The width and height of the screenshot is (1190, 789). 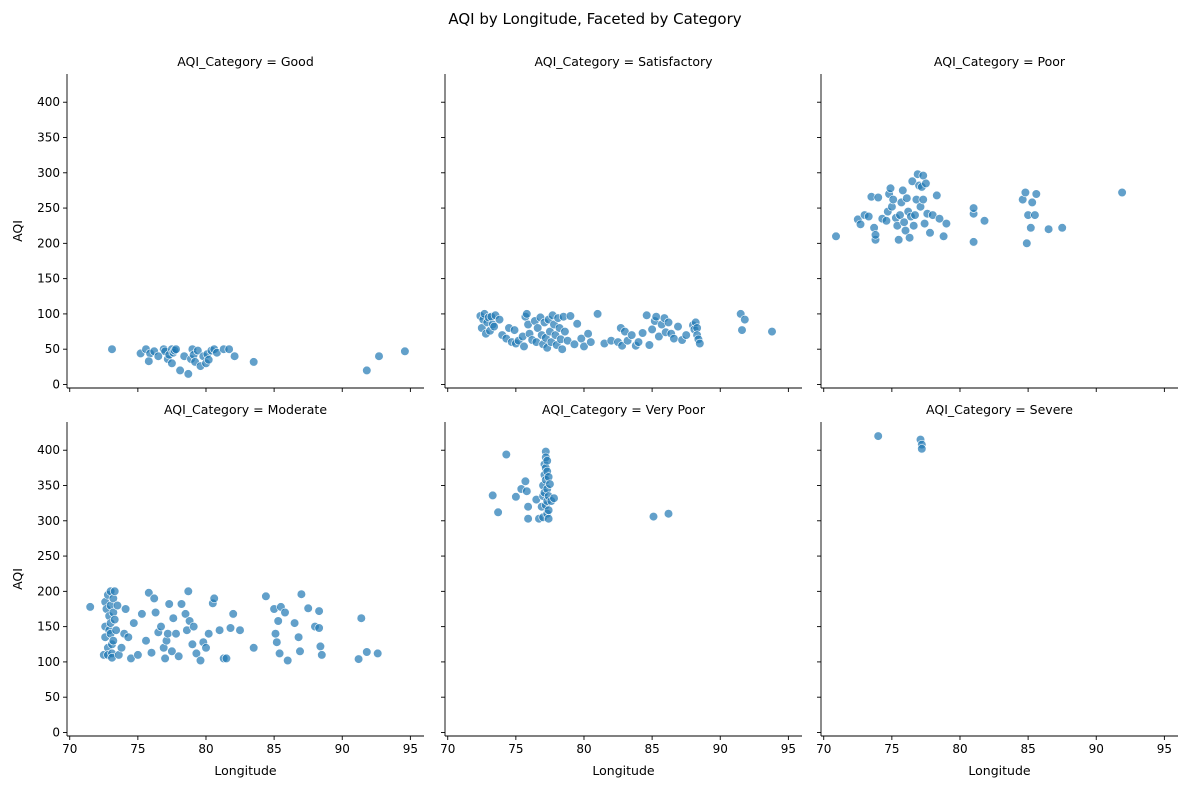 I want to click on y-tick-label: 100, so click(x=48, y=314).